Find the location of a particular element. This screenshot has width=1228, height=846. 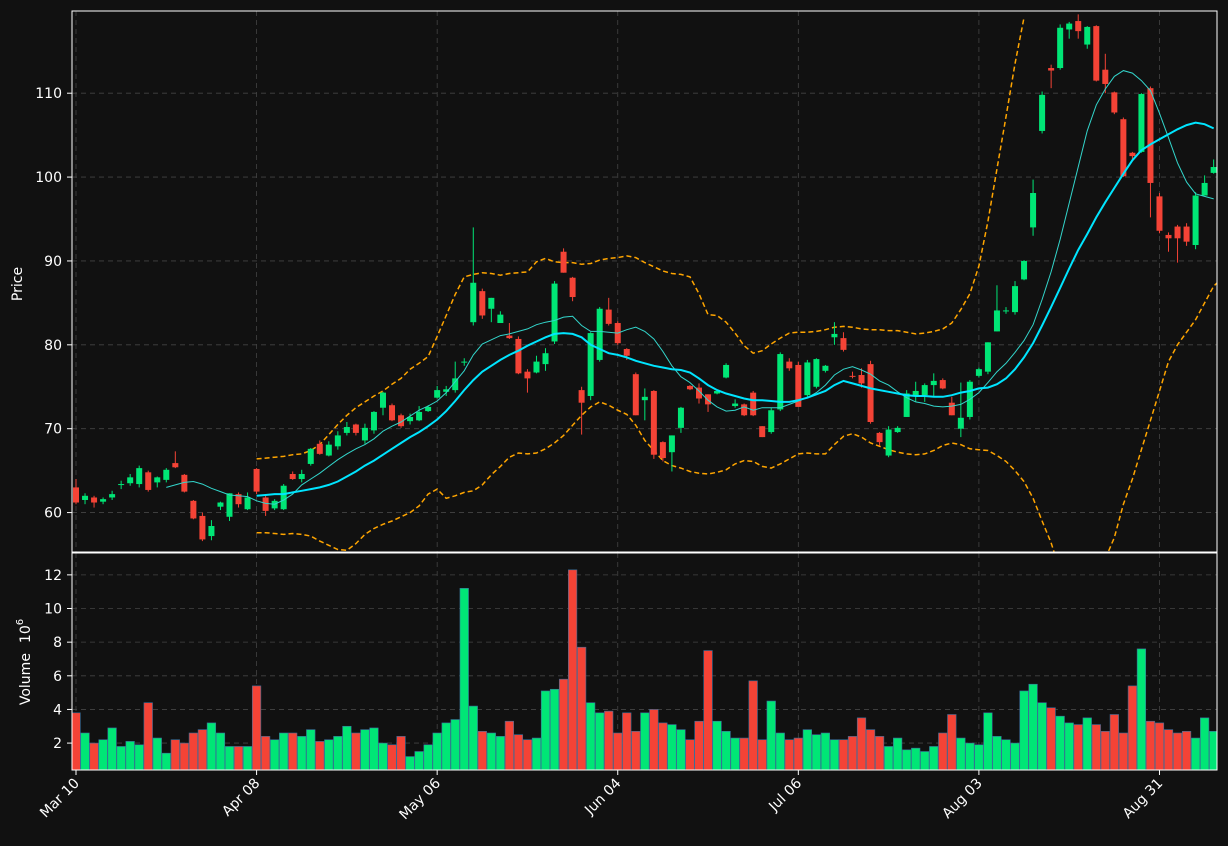

volume-tick-label: 12 is located at coordinates (53, 576).